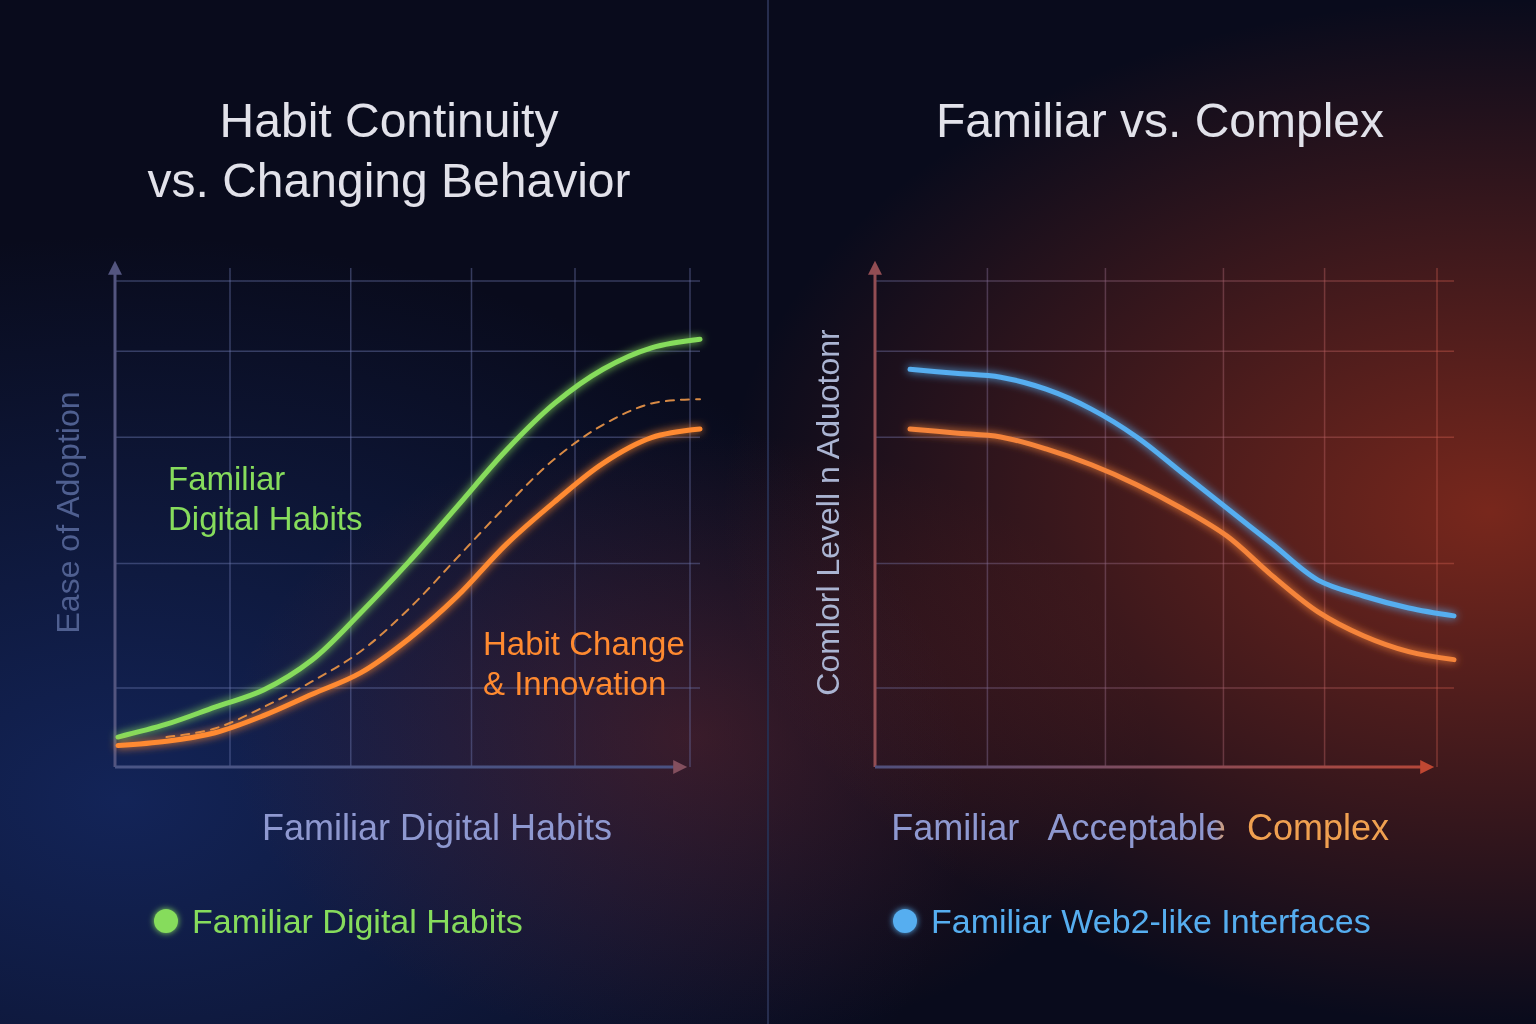  What do you see at coordinates (955, 827) in the screenshot?
I see `x-tick-label: Familiar` at bounding box center [955, 827].